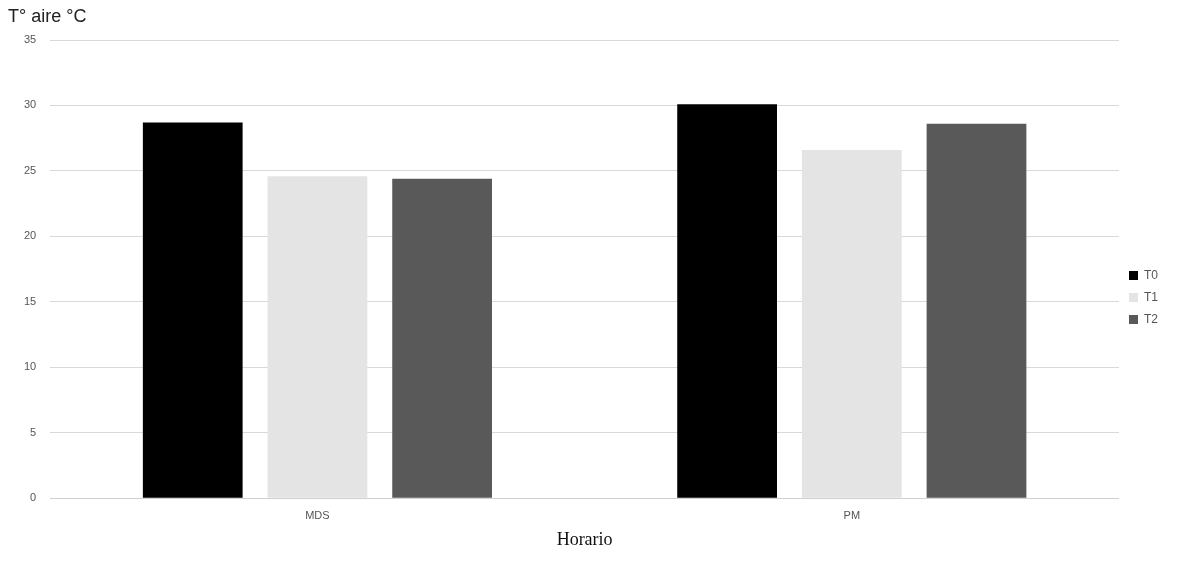 The width and height of the screenshot is (1188, 561). Describe the element at coordinates (30, 235) in the screenshot. I see `y-tick-label: 20` at that location.